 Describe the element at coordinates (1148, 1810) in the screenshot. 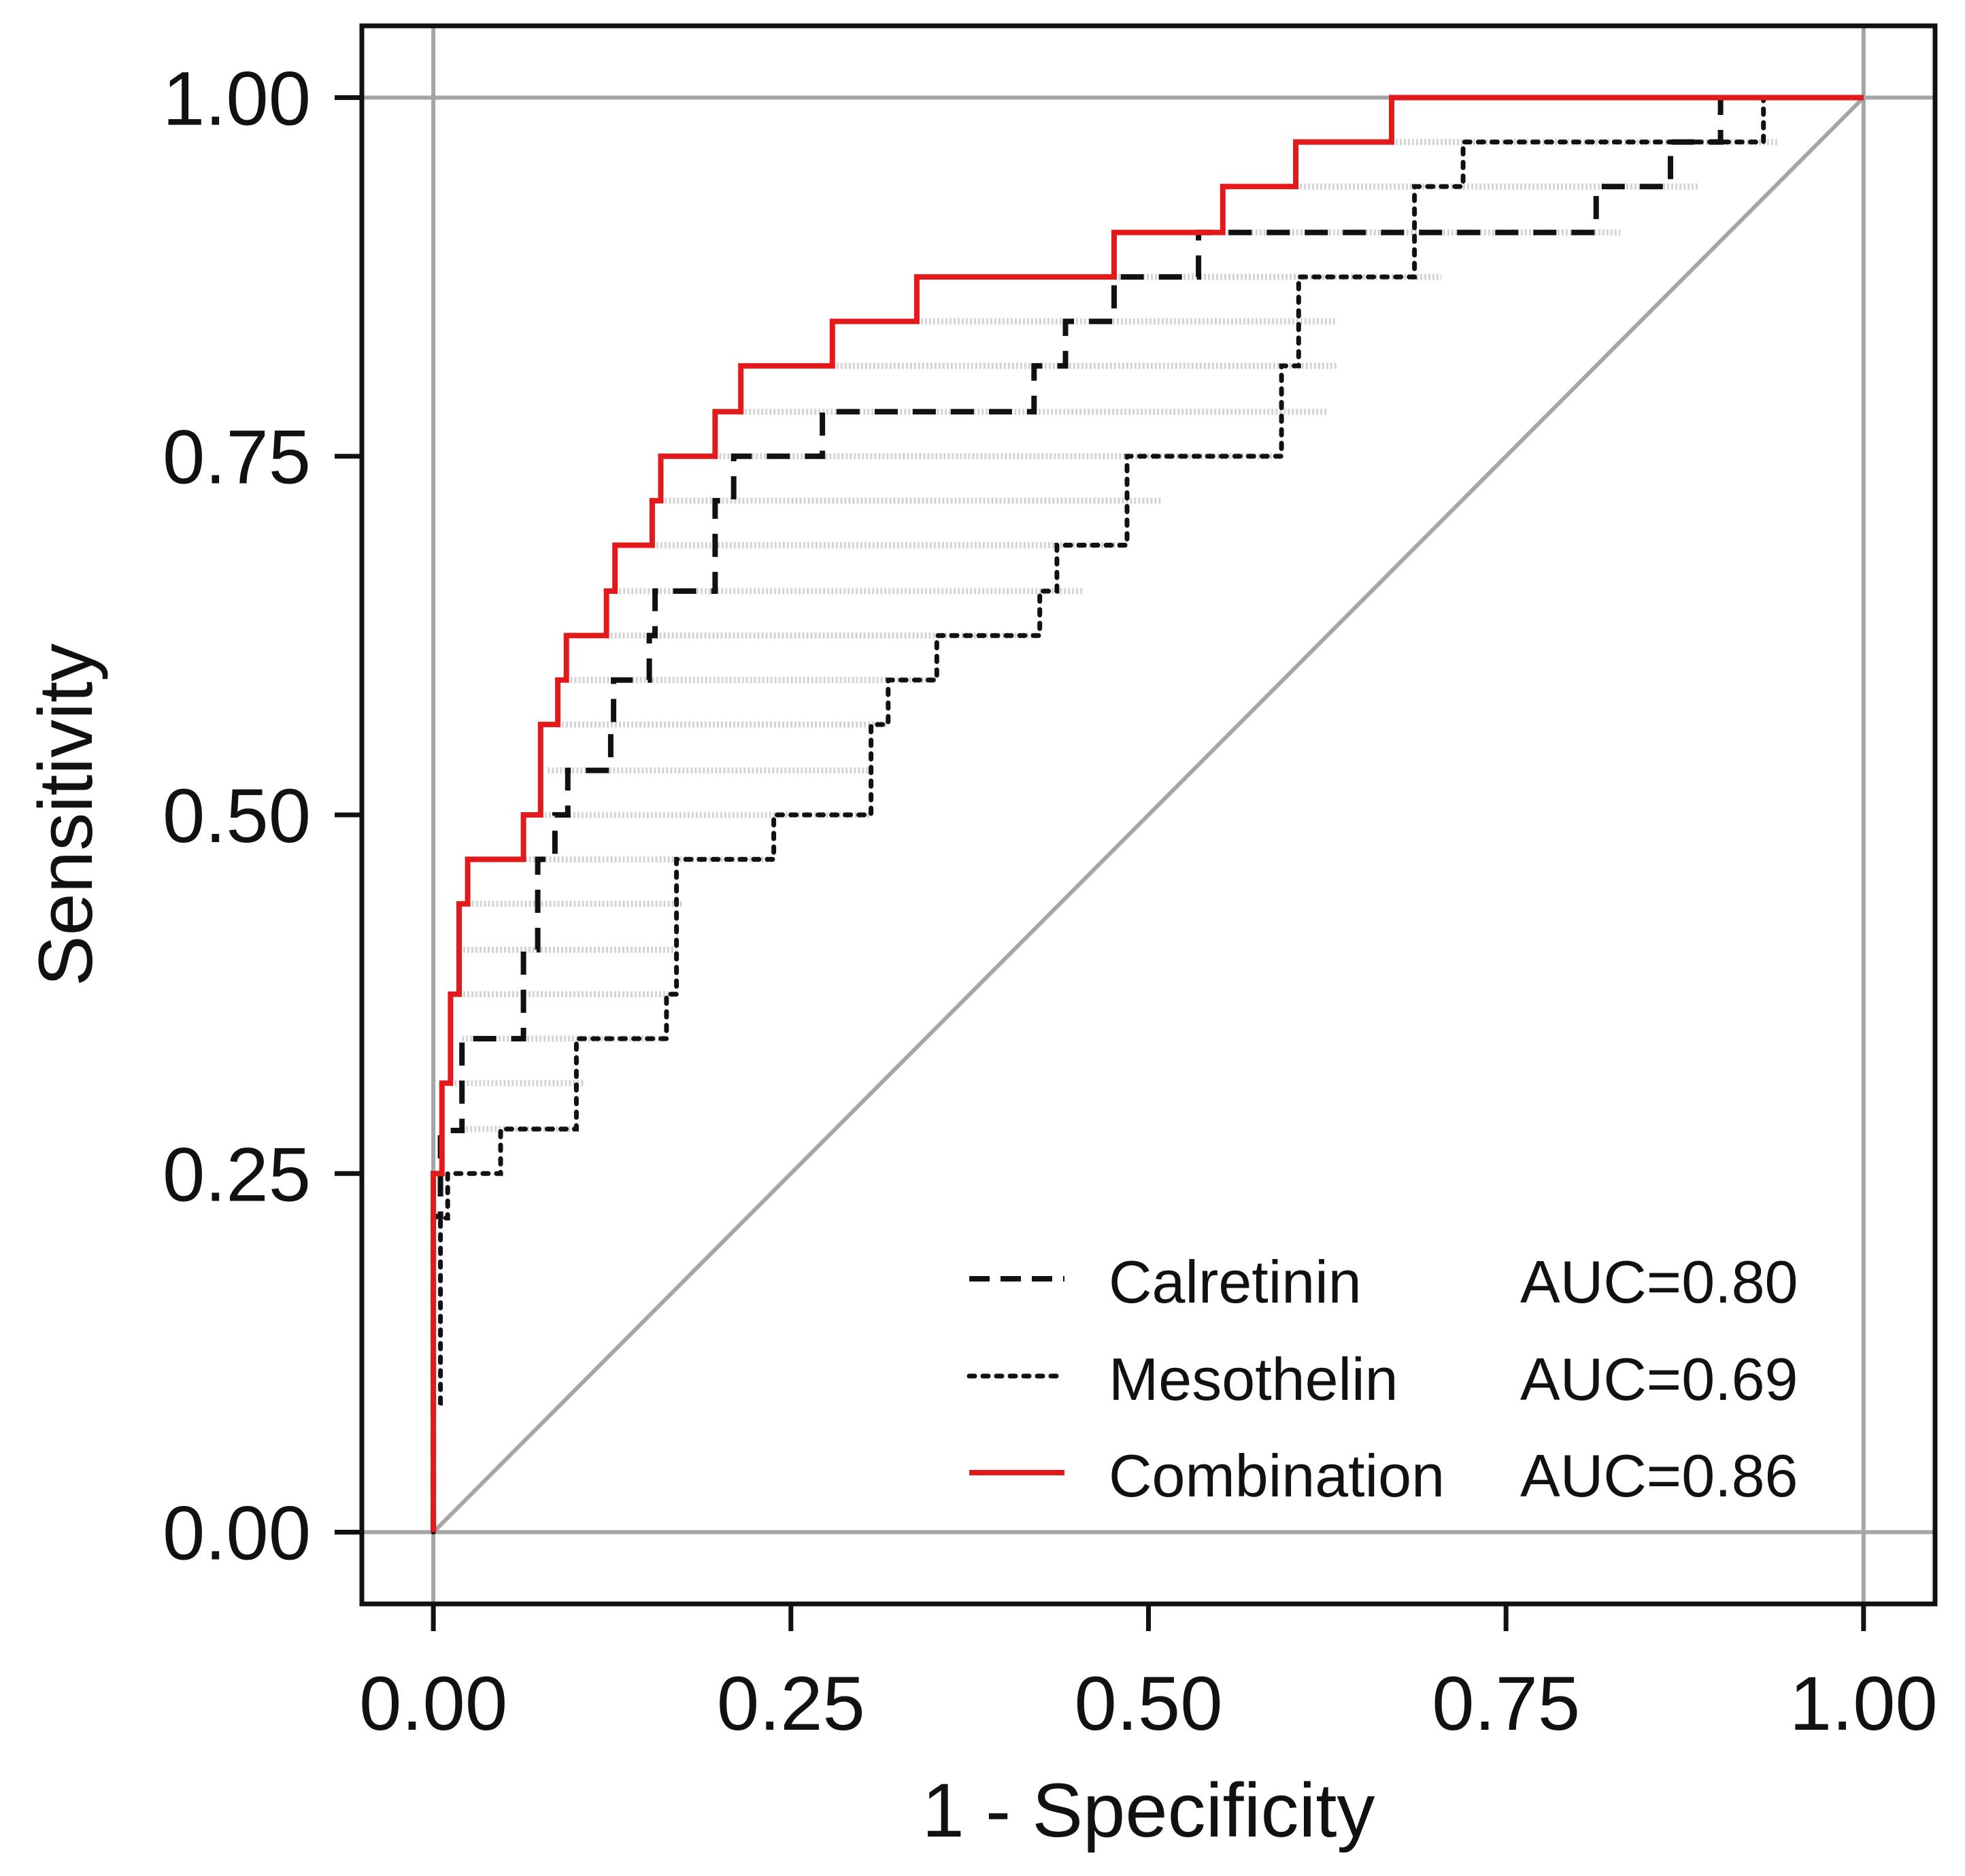

I see `x-axis-title: 1 - Specificity` at that location.